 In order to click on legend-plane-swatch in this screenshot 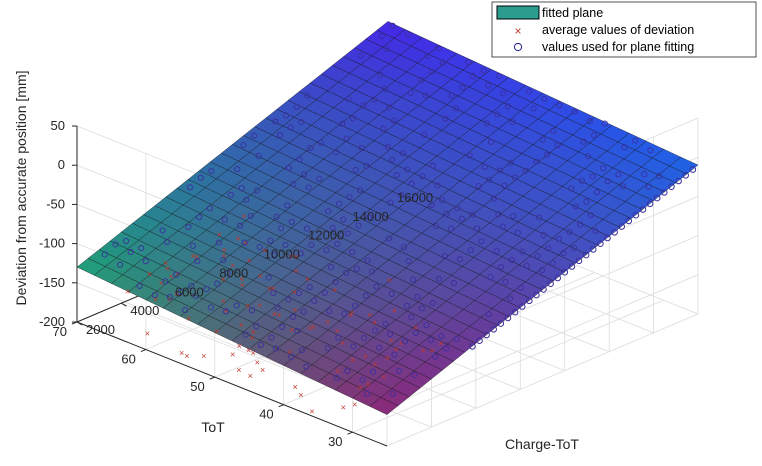, I will do `click(518, 12)`.